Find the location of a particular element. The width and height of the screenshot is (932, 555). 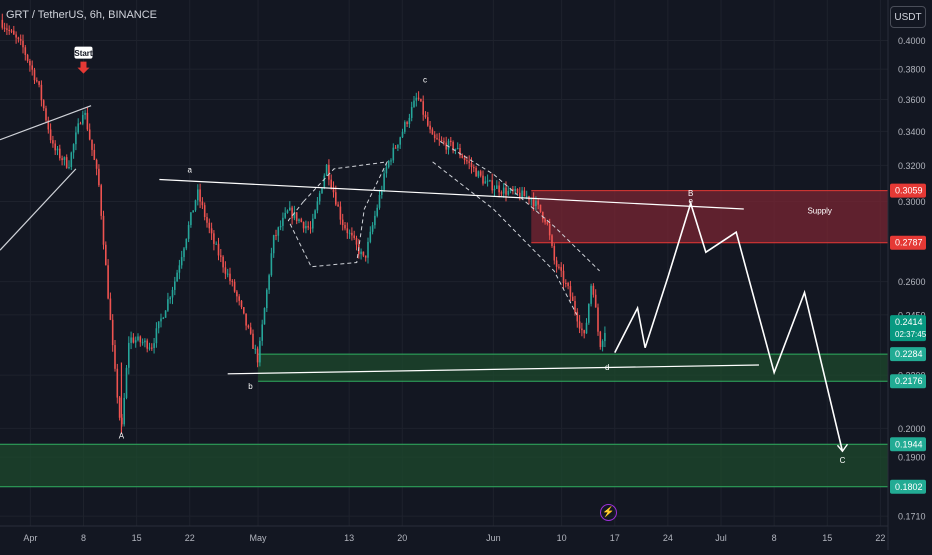

time-tick-label: Jun is located at coordinates (493, 538).